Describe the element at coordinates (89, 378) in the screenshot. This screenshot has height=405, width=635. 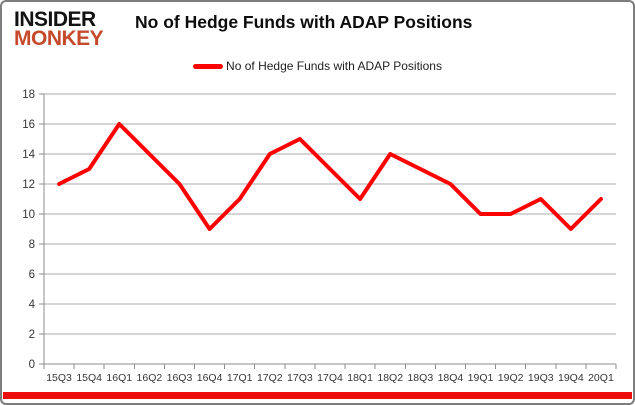
I see `x-axis-label: 15Q4` at that location.